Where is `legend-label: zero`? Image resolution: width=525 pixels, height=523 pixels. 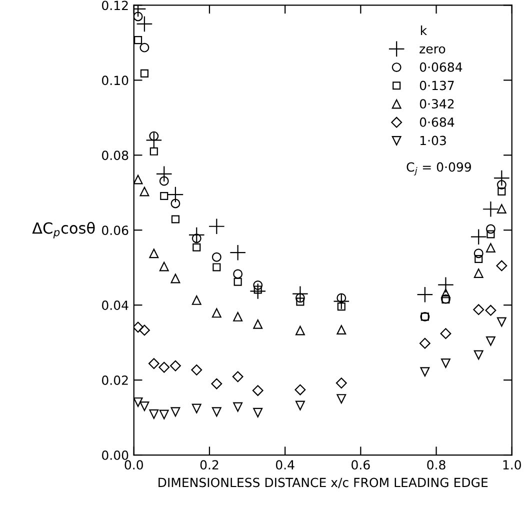
legend-label: zero is located at coordinates (433, 50).